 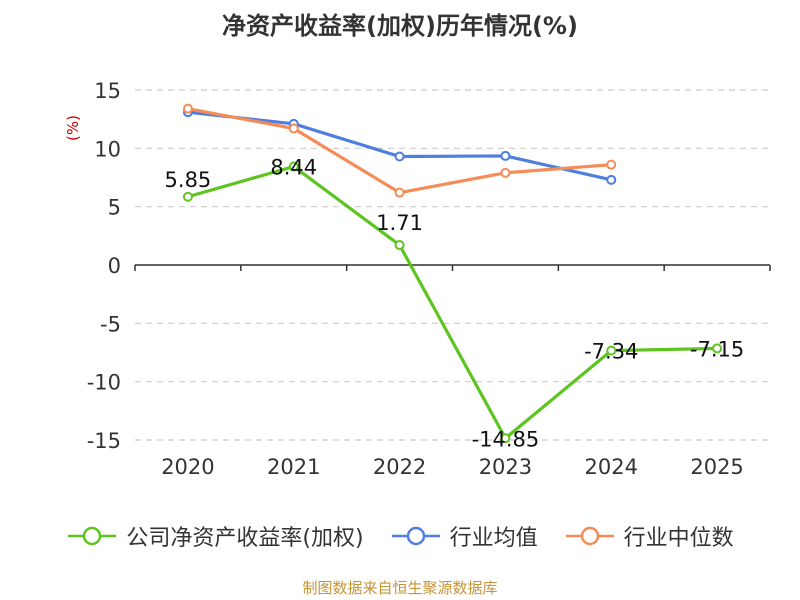 I want to click on data-label: 8.44, so click(x=293, y=168).